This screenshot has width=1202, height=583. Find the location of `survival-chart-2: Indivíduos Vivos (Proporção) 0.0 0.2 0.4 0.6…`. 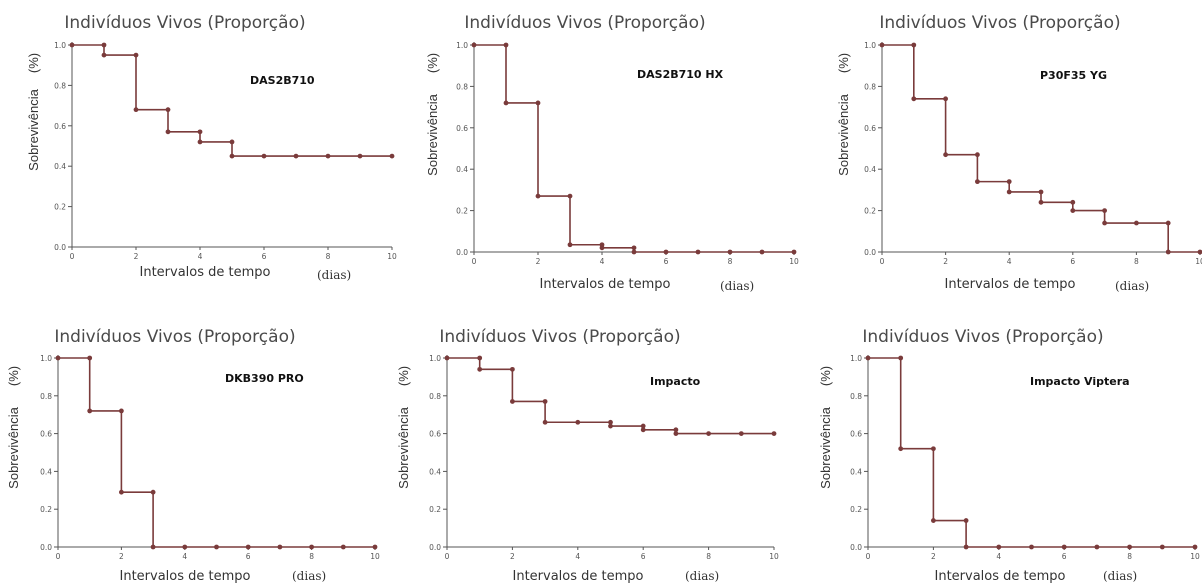

survival-chart-2: Indivíduos Vivos (Proporção) 0.0 0.2 0.4 0.6… is located at coordinates (612, 153).